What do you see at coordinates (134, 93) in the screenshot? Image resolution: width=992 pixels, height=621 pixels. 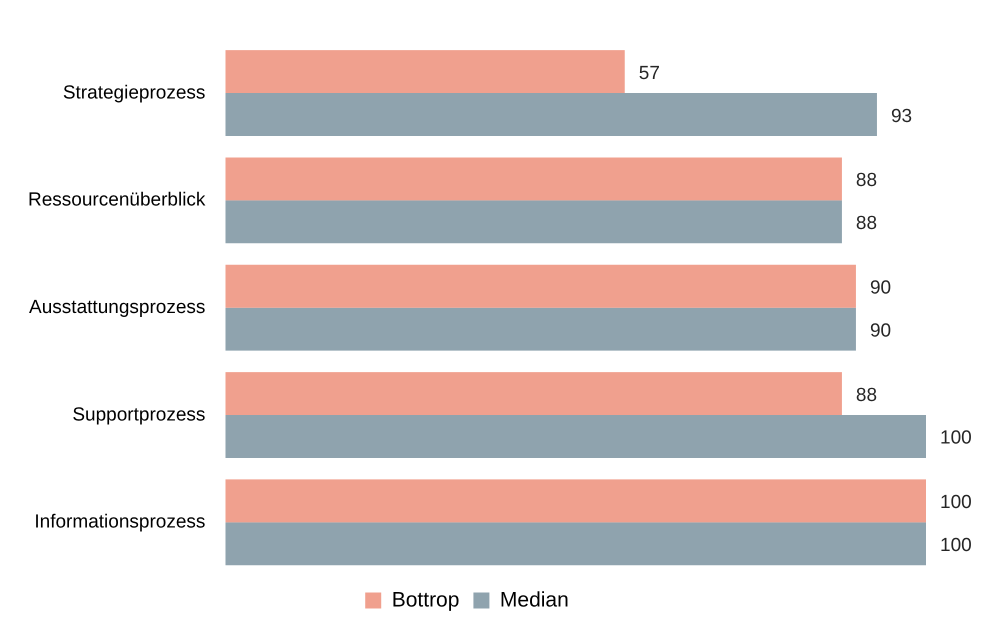 I see `y-tick-label: Strategieprozess` at bounding box center [134, 93].